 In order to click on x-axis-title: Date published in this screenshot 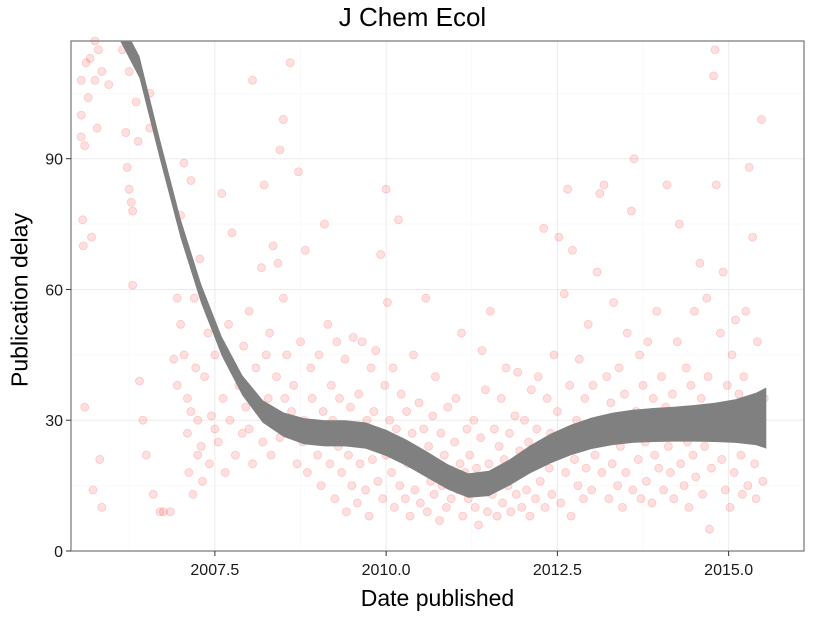, I will do `click(437, 598)`.